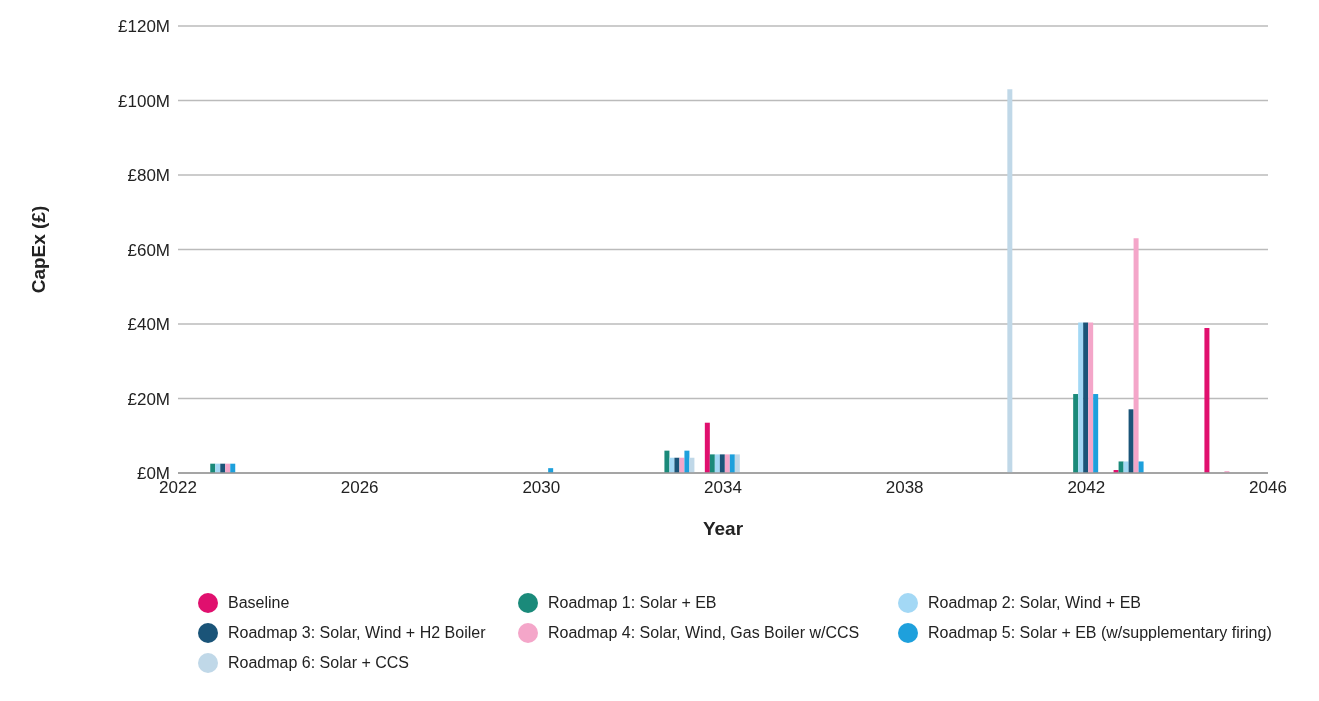  Describe the element at coordinates (144, 27) in the screenshot. I see `y-tick-label: £120M` at that location.